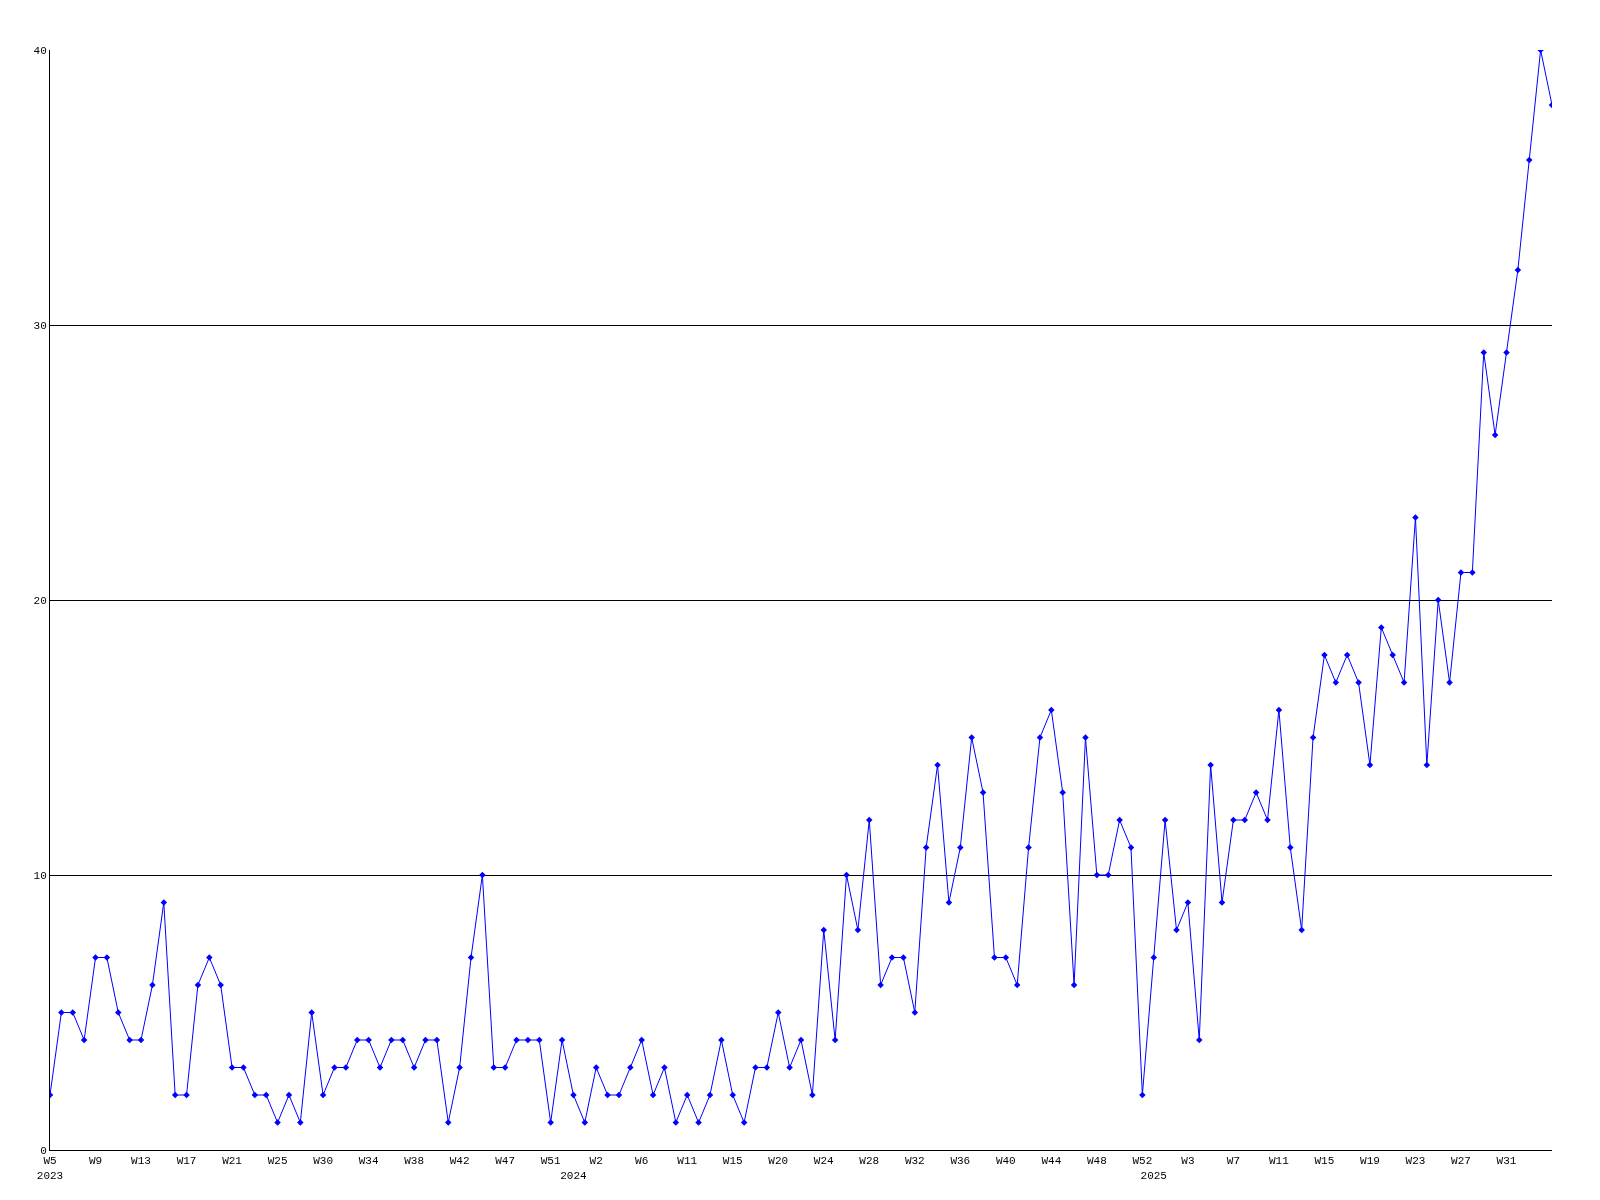 Image resolution: width=1600 pixels, height=1200 pixels. What do you see at coordinates (323, 1161) in the screenshot?
I see `x-tick-label: W30` at bounding box center [323, 1161].